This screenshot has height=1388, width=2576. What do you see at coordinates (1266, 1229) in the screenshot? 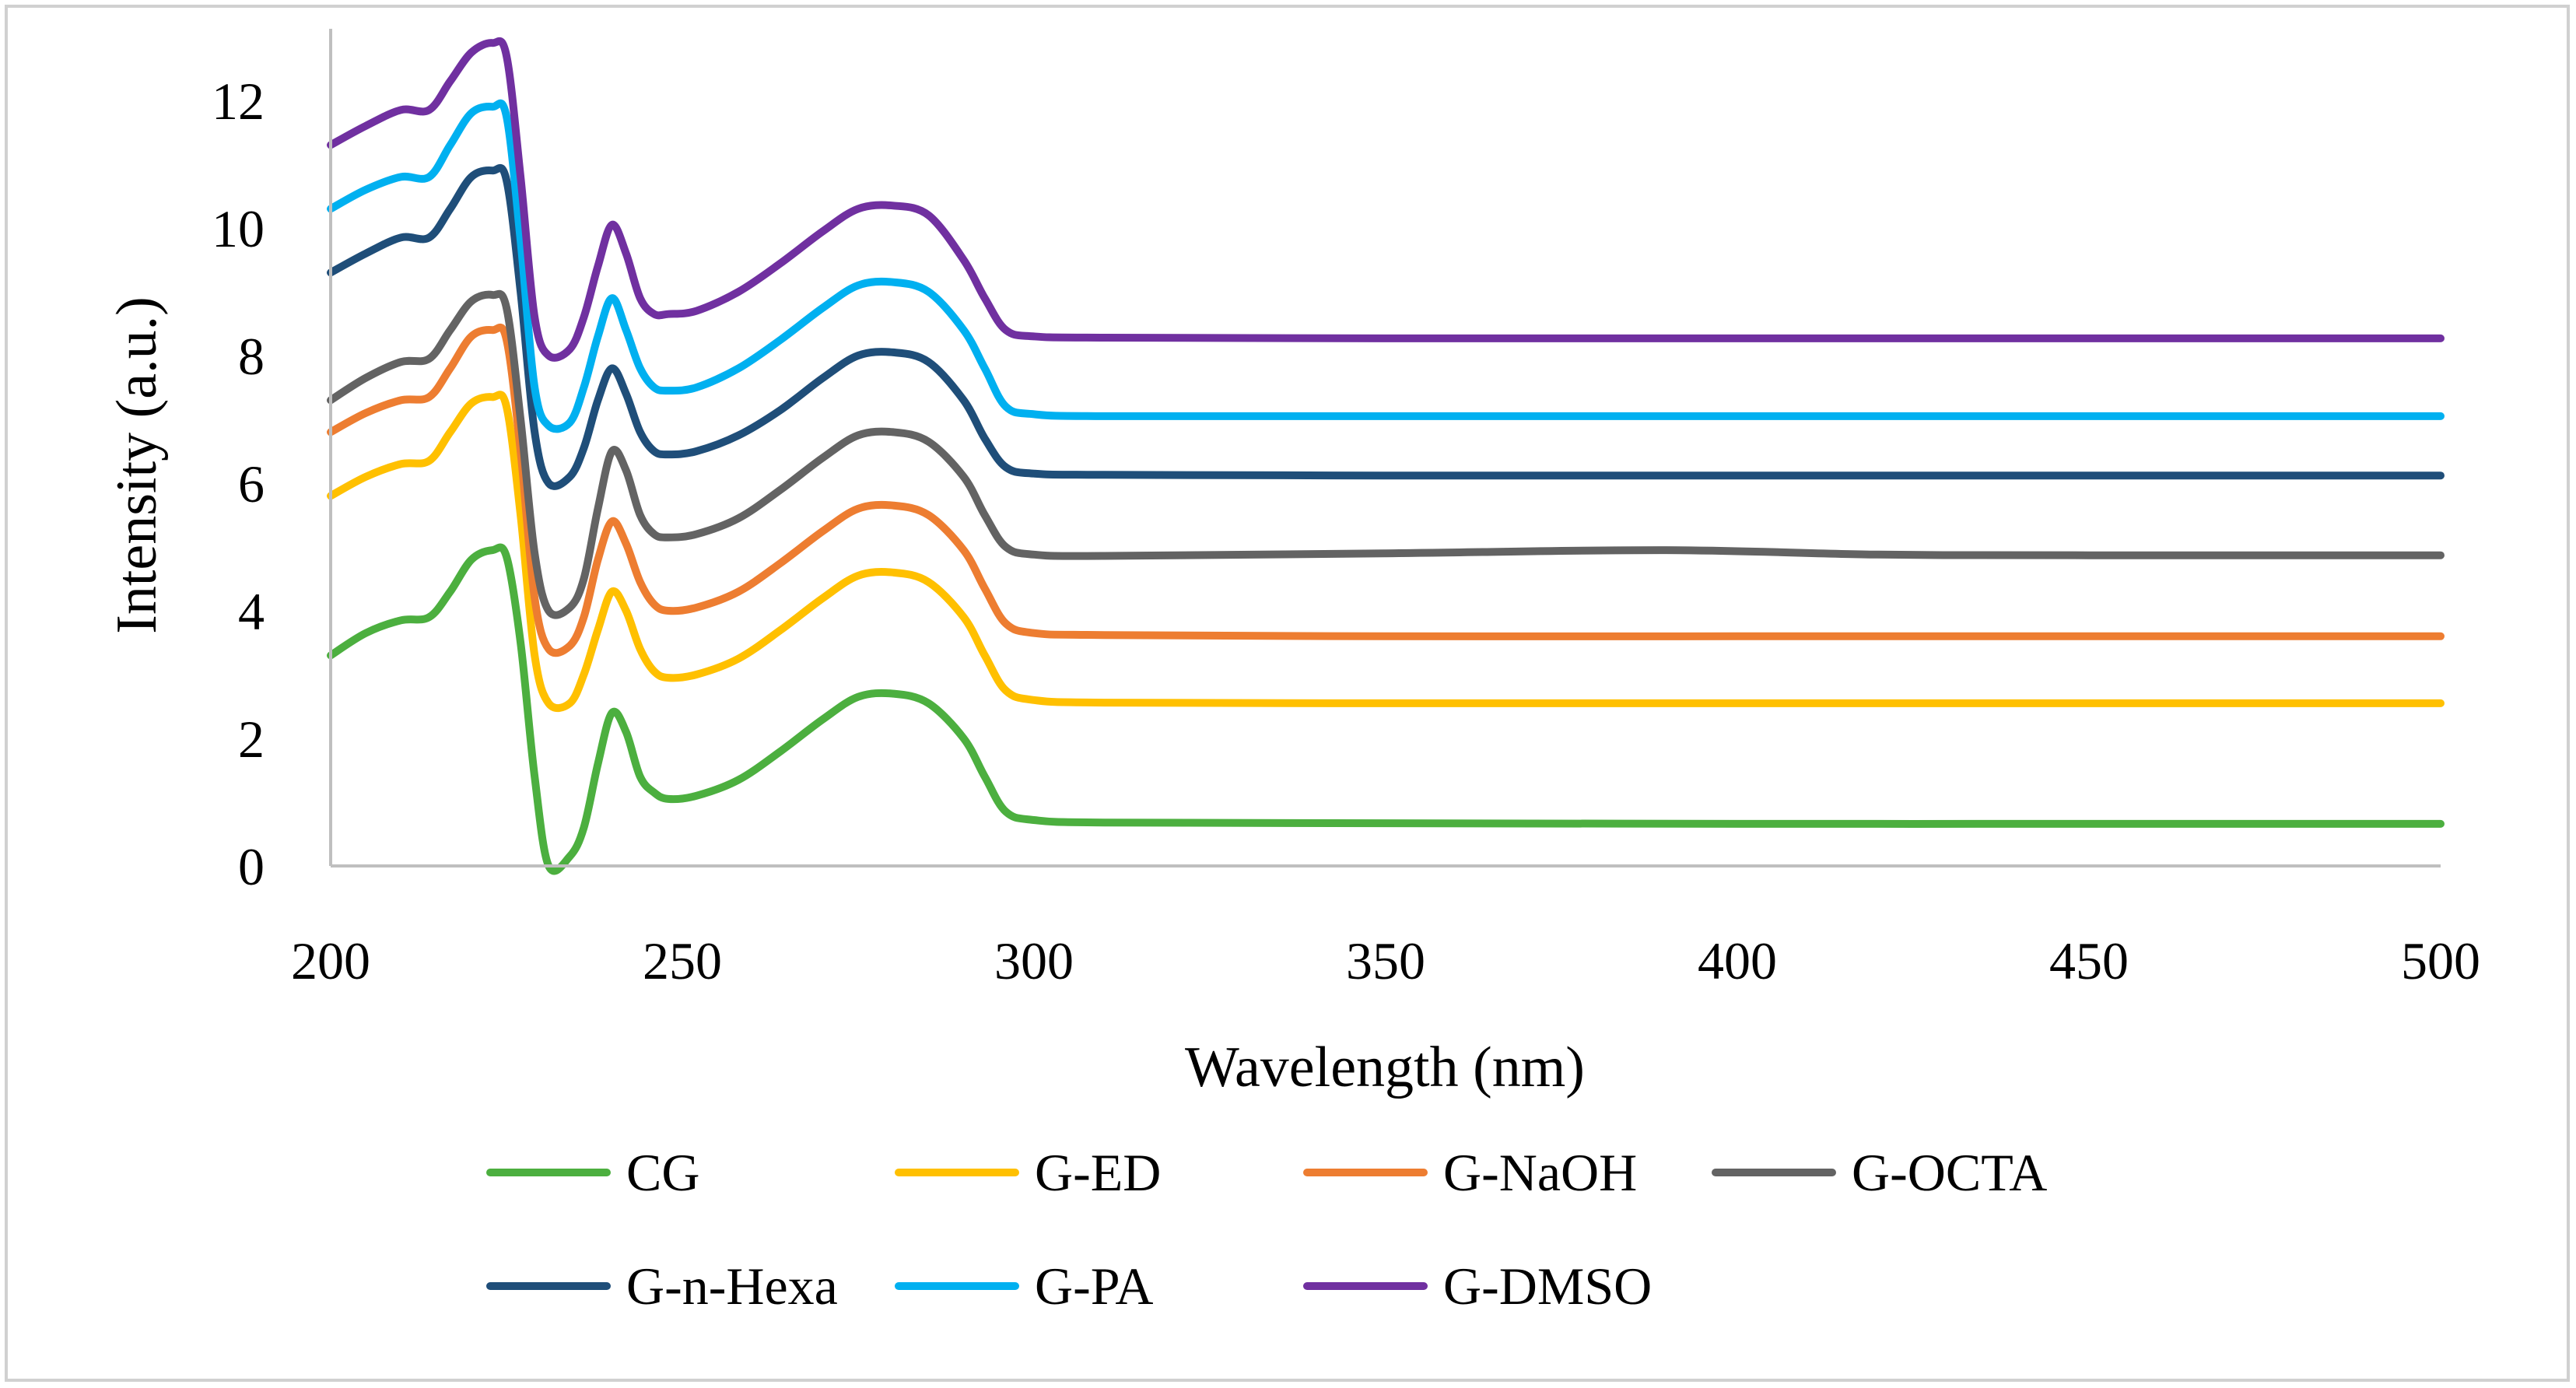
I see `legend: CG G-ED G-NaOH G-OCTA G-n-Hexa G-PA G-DMSO` at bounding box center [1266, 1229].